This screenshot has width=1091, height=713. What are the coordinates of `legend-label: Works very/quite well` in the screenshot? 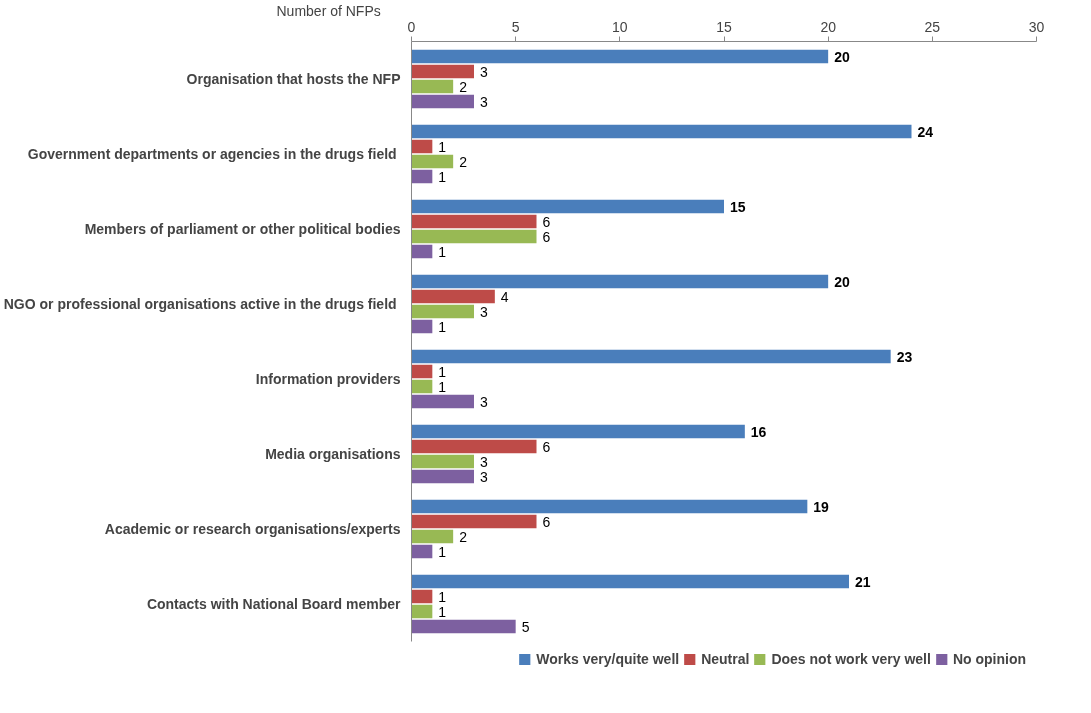 It's located at (608, 659).